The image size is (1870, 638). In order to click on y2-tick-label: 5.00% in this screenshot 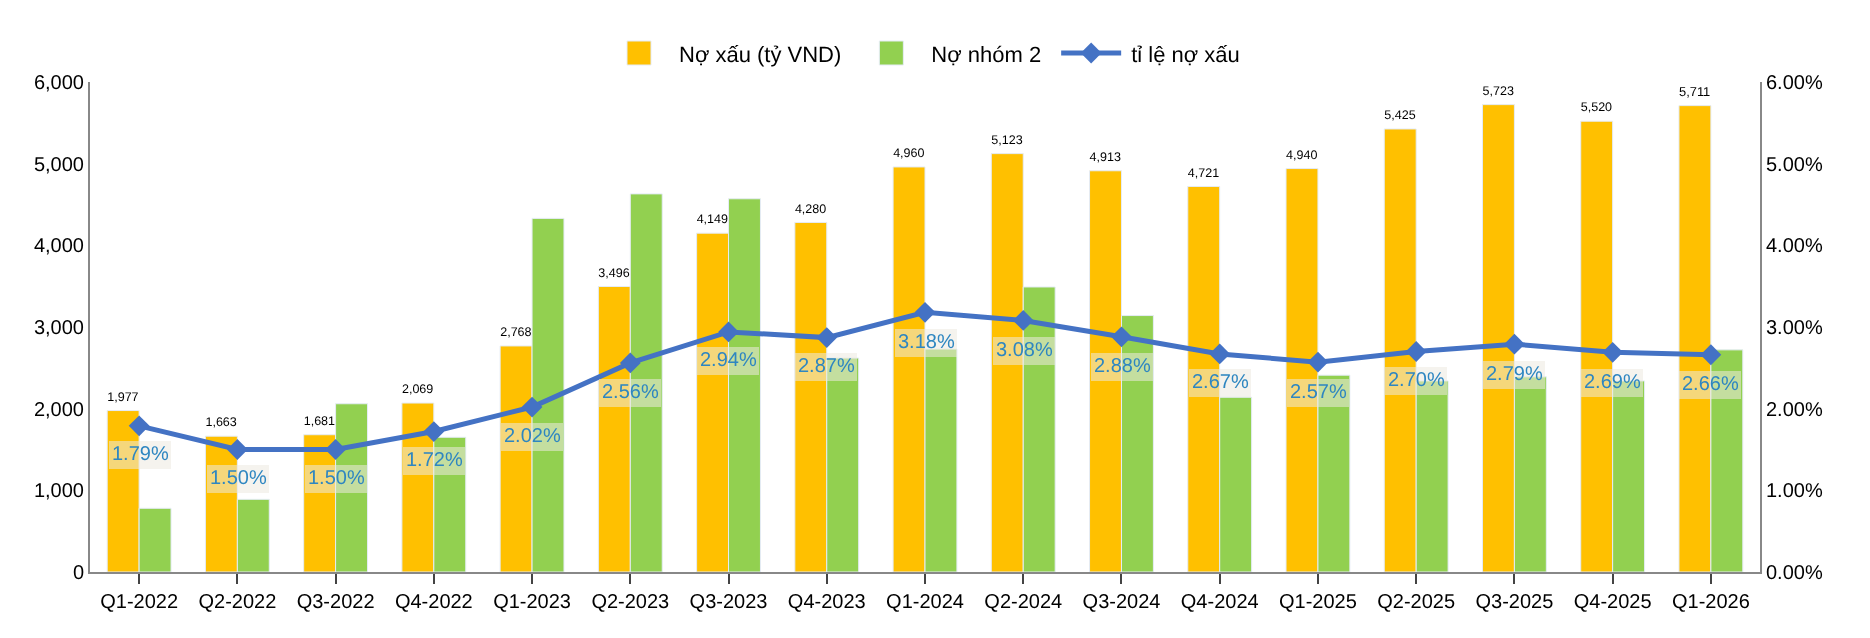, I will do `click(1794, 165)`.